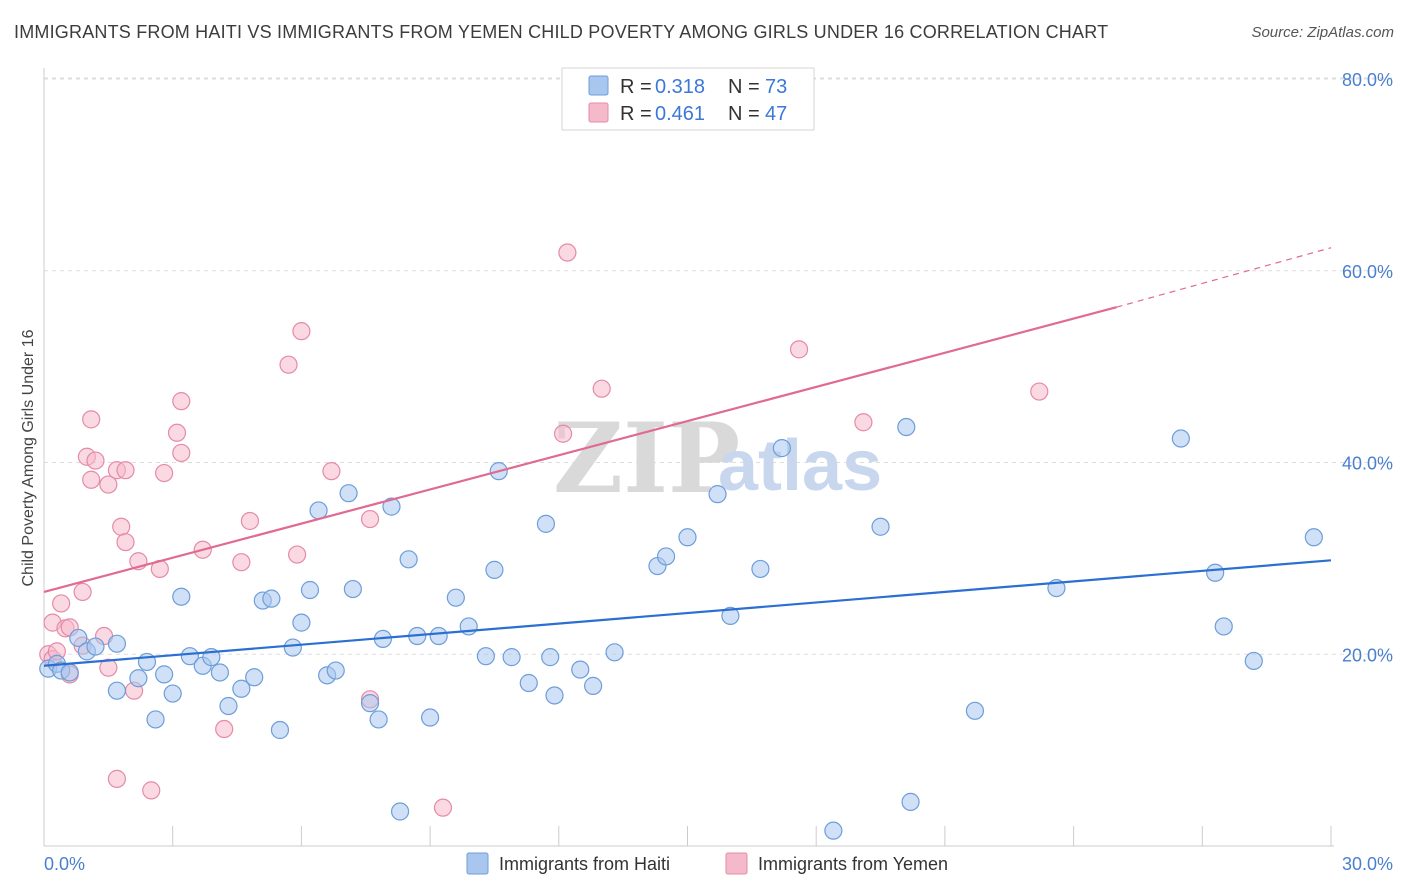 This screenshot has width=1406, height=892. What do you see at coordinates (776, 114) in the screenshot?
I see `legend-n-value-yemen: 47` at bounding box center [776, 114].